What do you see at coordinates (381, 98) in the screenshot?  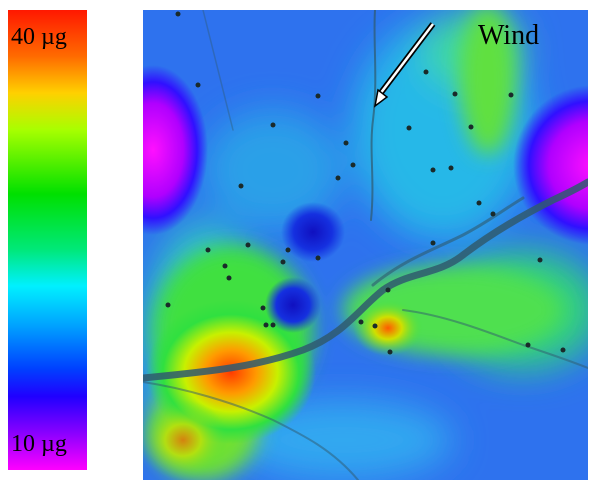 I see `wind-arrow-head` at bounding box center [381, 98].